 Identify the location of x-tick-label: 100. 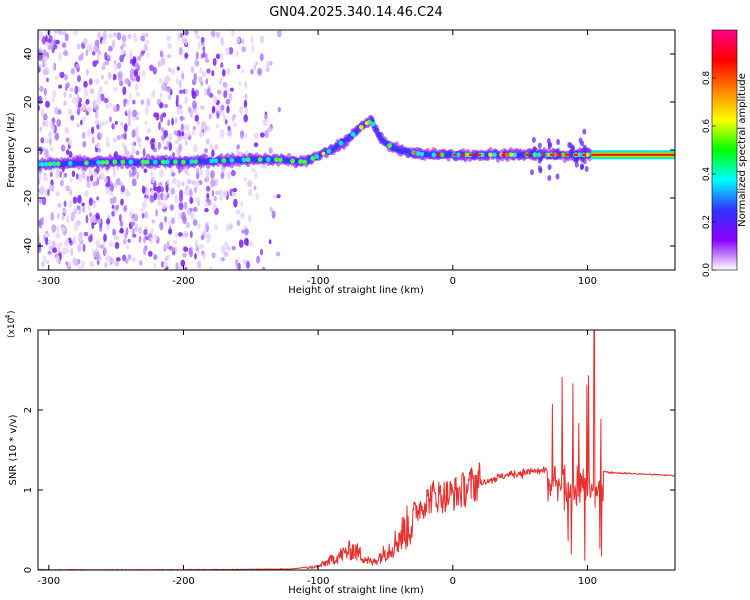
(587, 581).